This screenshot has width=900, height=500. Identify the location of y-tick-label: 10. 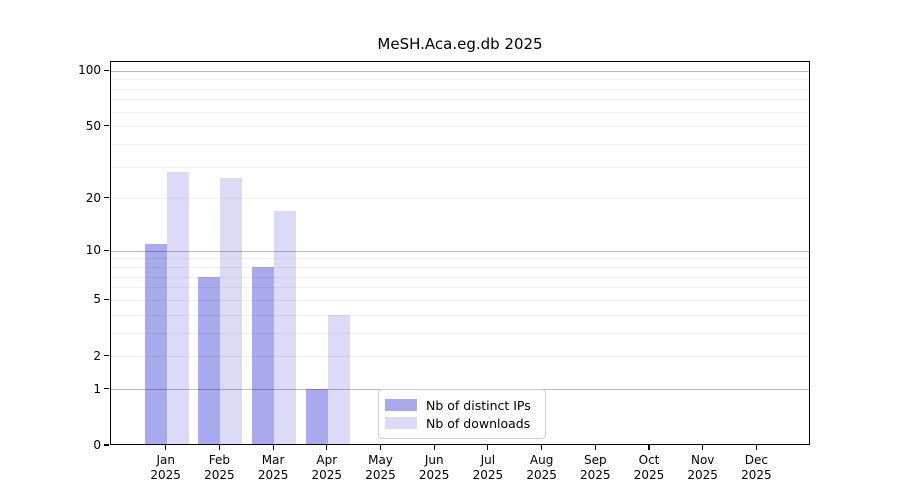
(93, 250).